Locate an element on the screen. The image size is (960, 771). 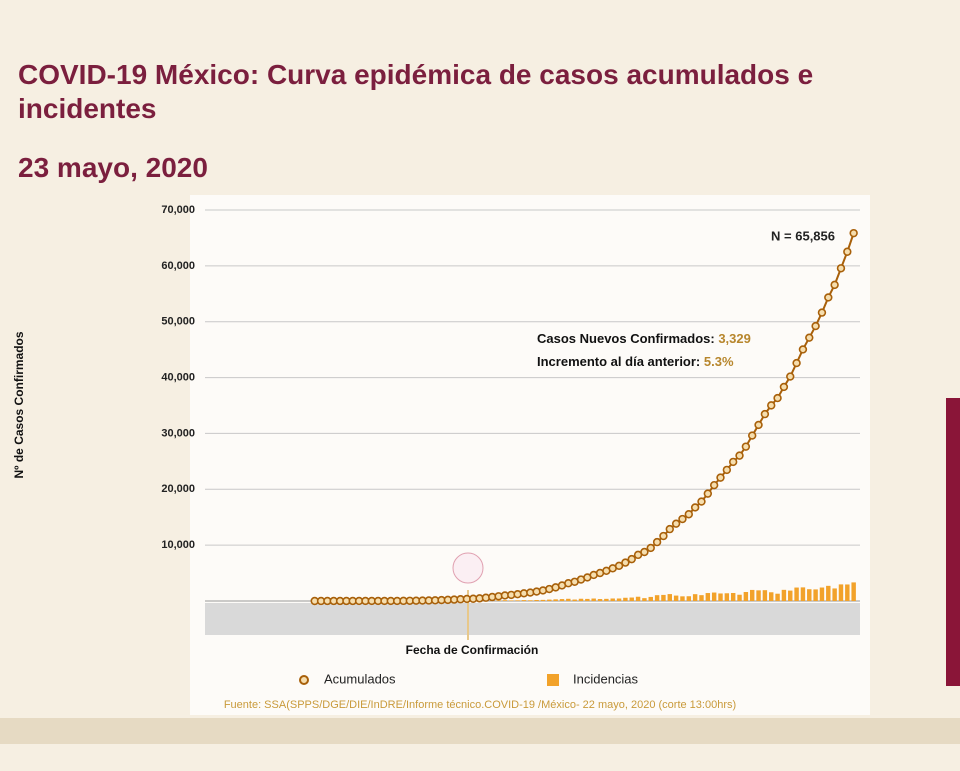
subtitle: 23 mayo, 2020 is located at coordinates (113, 167).